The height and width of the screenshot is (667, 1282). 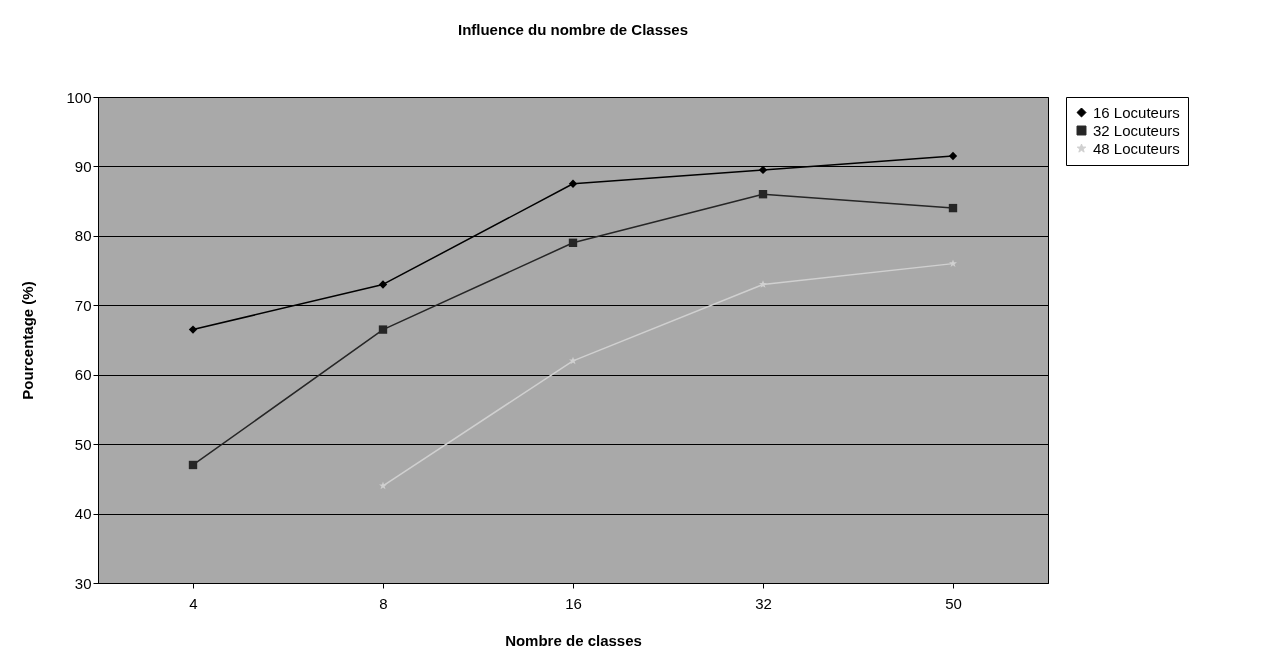 What do you see at coordinates (83, 375) in the screenshot?
I see `y-tick-label: 60` at bounding box center [83, 375].